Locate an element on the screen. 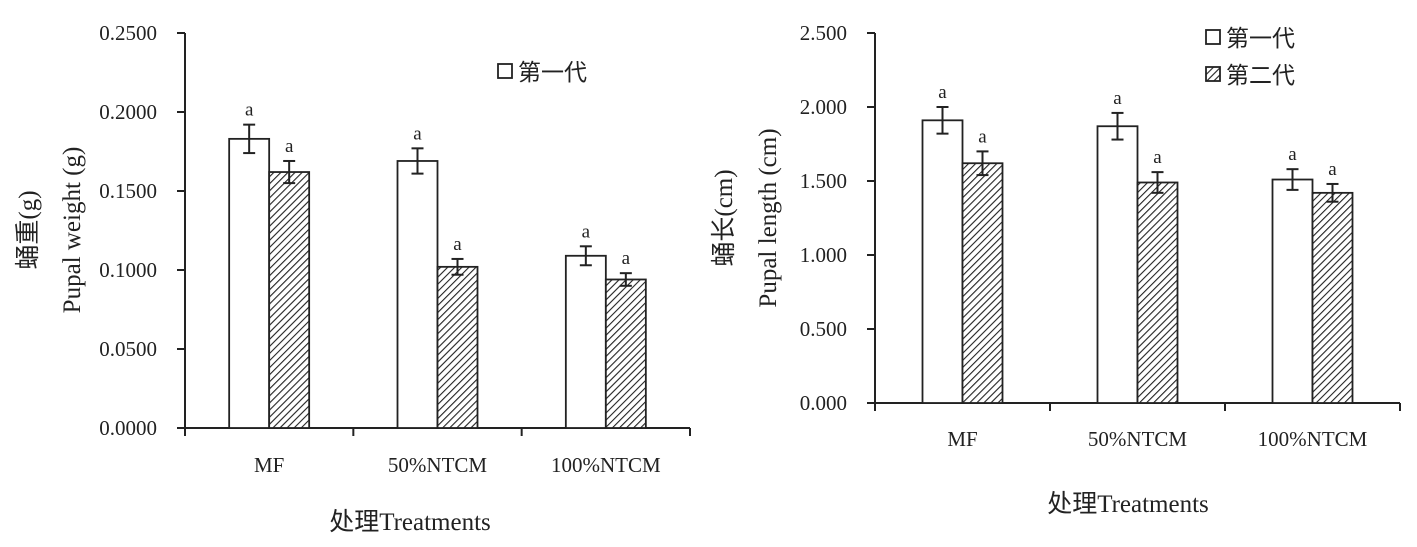  y-axis-title-cn: 蛹长(cm) is located at coordinates (724, 217).